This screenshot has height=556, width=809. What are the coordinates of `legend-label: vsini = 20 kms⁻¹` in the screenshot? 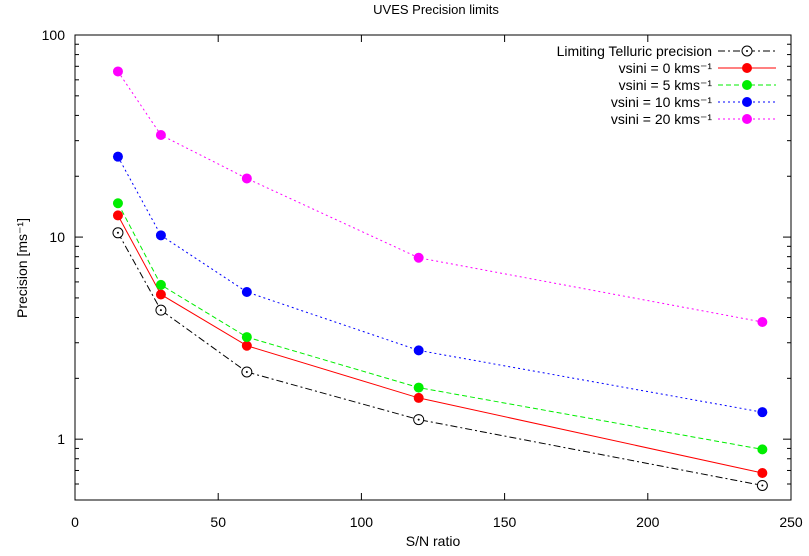 It's located at (661, 119).